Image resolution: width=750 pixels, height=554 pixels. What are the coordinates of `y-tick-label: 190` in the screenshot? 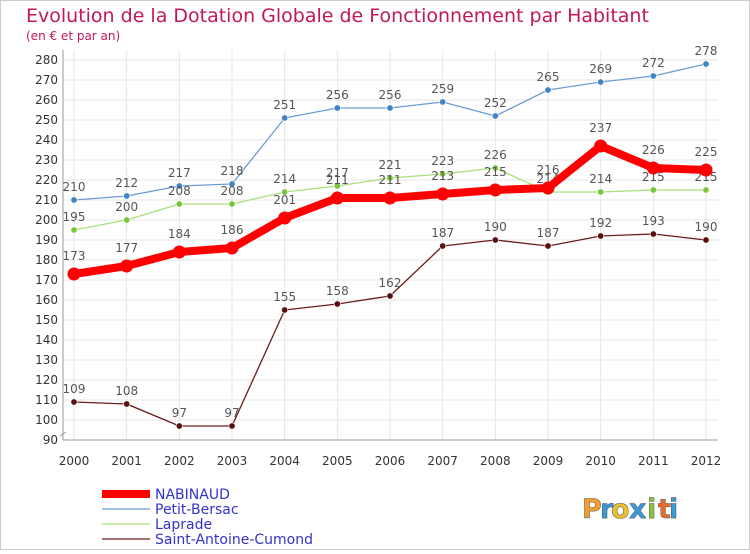 It's located at (46, 240).